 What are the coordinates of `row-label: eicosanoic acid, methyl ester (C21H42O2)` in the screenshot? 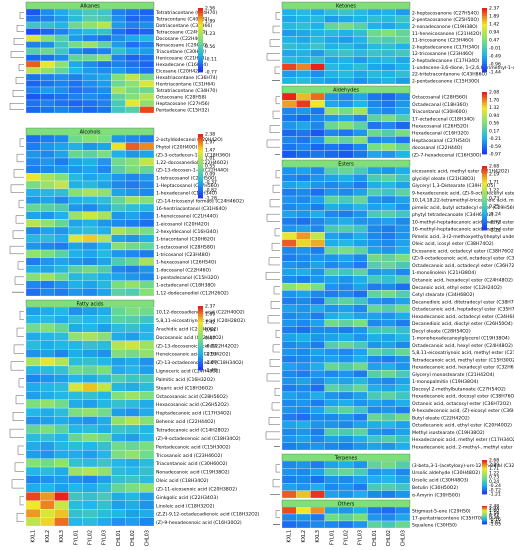 It's located at (460, 172).